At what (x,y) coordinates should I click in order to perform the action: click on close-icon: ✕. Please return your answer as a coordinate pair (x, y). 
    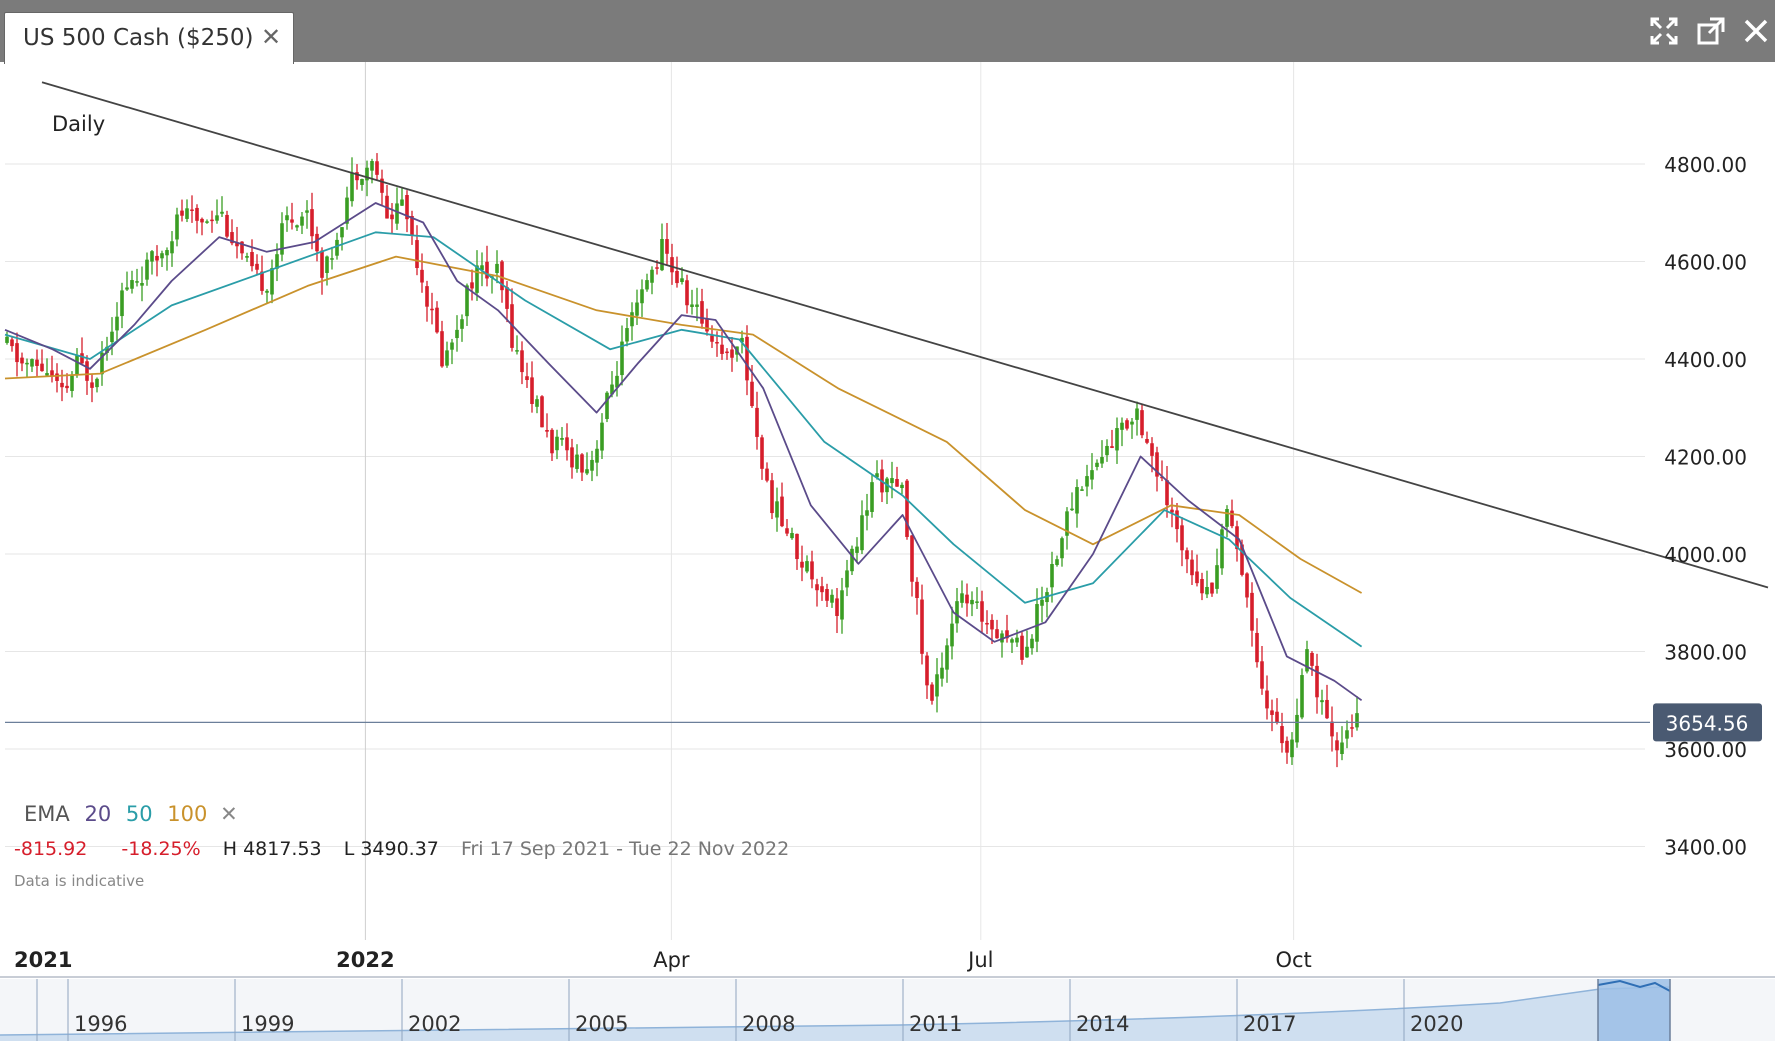
    Looking at the image, I should click on (271, 37).